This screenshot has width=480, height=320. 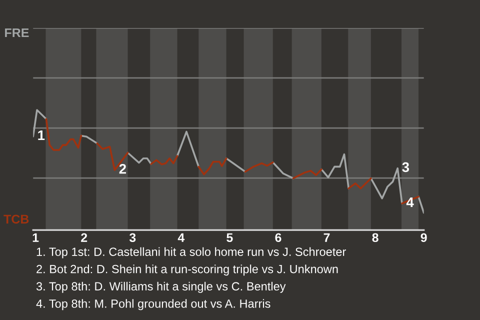 I want to click on x-tick-label: 8, so click(x=375, y=237).